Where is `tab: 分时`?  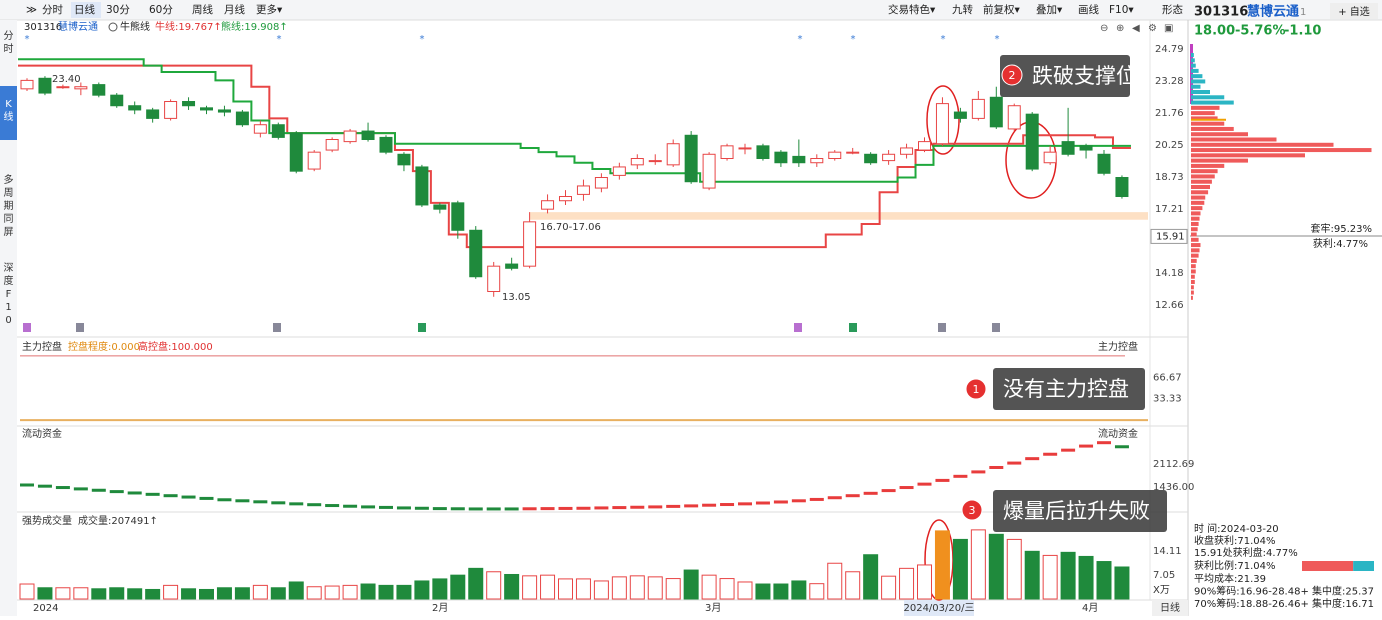 tab: 分时 is located at coordinates (52, 10).